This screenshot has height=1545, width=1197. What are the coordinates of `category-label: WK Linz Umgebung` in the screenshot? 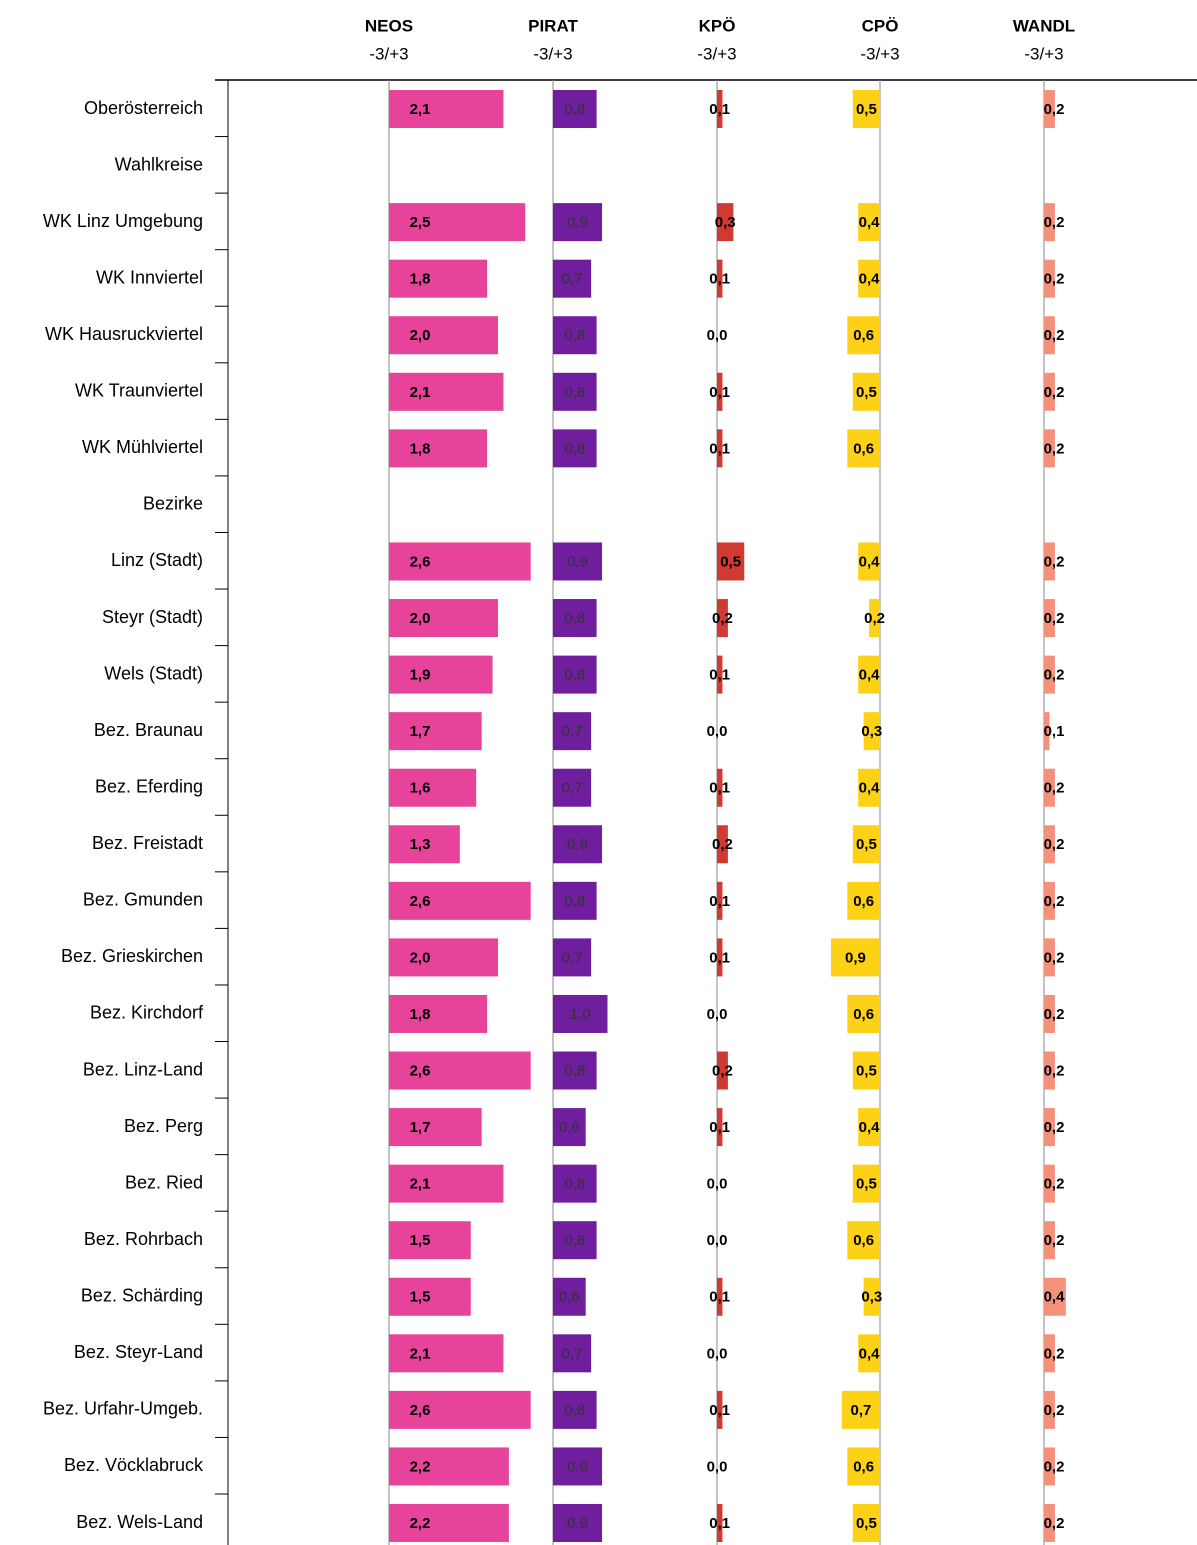 It's located at (123, 221).